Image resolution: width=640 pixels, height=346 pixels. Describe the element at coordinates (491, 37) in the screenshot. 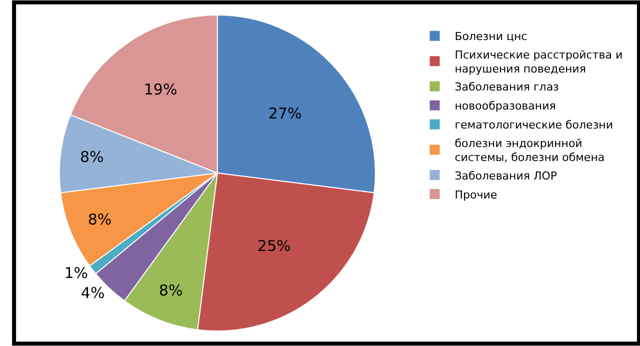

I see `legend-label: Болезни цнс` at that location.